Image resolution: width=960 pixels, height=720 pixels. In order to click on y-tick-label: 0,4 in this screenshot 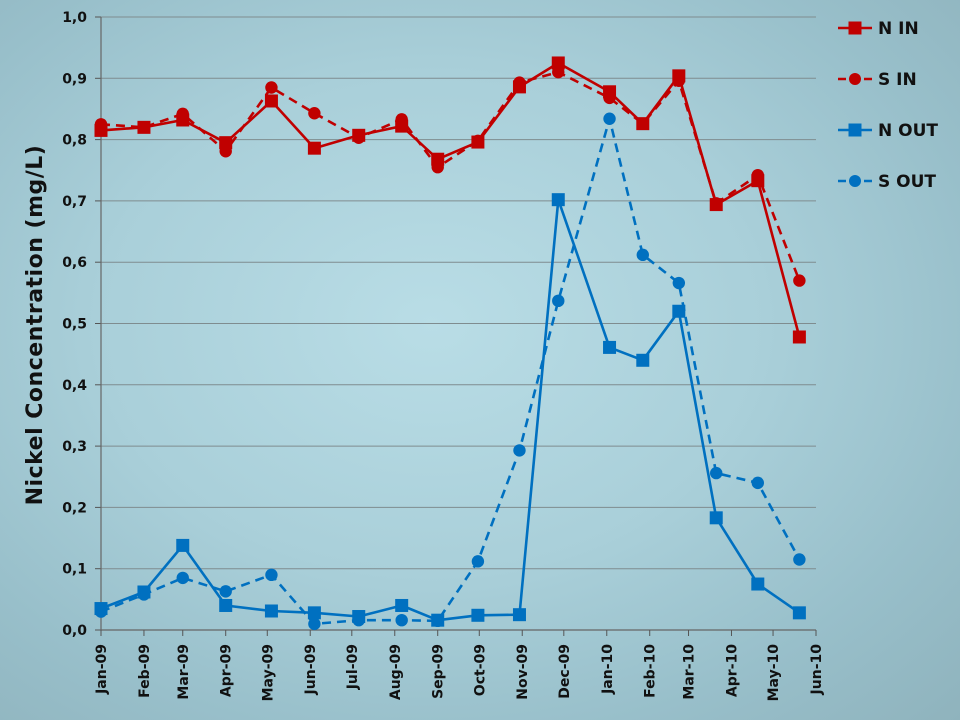, I will do `click(74, 386)`.